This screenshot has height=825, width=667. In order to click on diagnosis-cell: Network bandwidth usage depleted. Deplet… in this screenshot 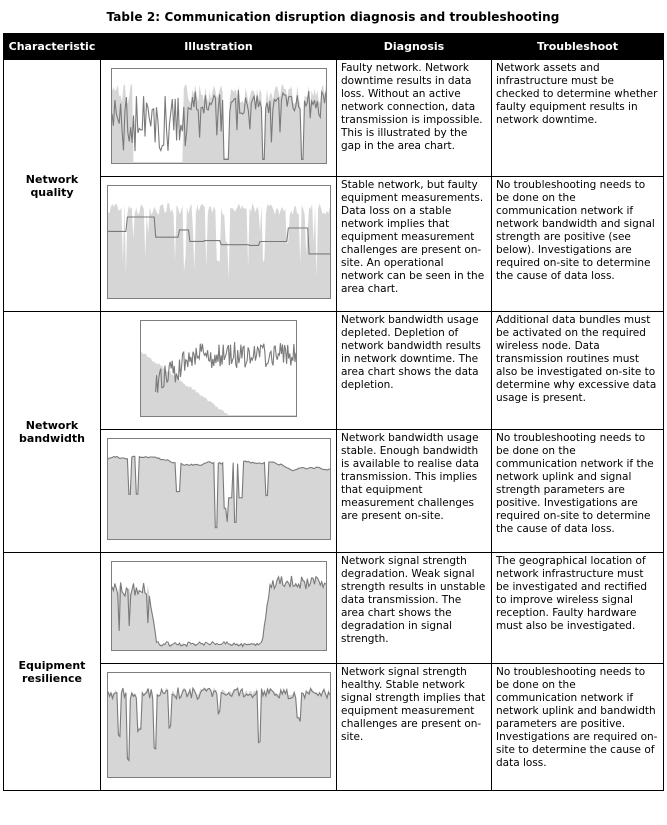, I will do `click(414, 370)`.